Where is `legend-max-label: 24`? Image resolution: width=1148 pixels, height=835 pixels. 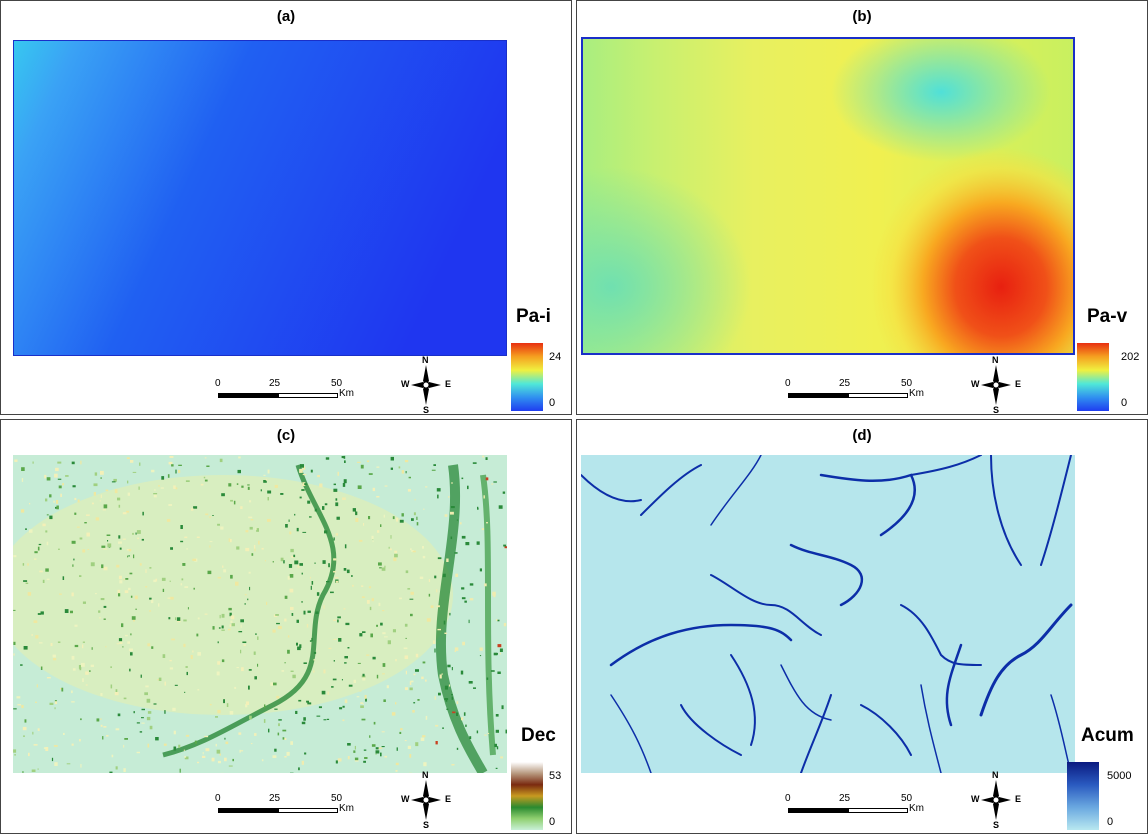
legend-max-label: 24 is located at coordinates (555, 357).